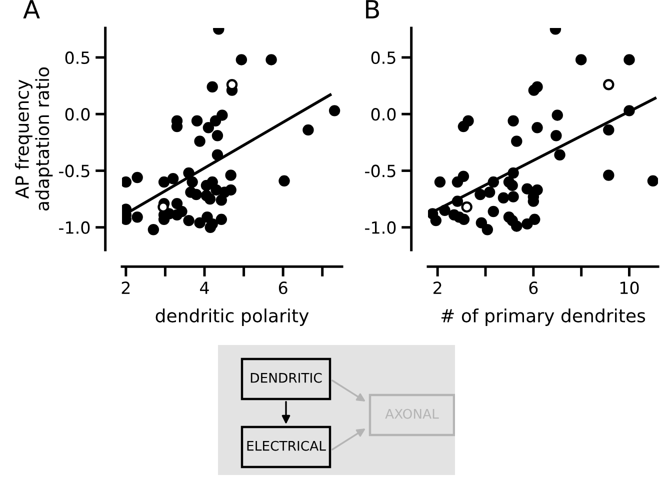  I want to click on chart-title: A, so click(31, 9).